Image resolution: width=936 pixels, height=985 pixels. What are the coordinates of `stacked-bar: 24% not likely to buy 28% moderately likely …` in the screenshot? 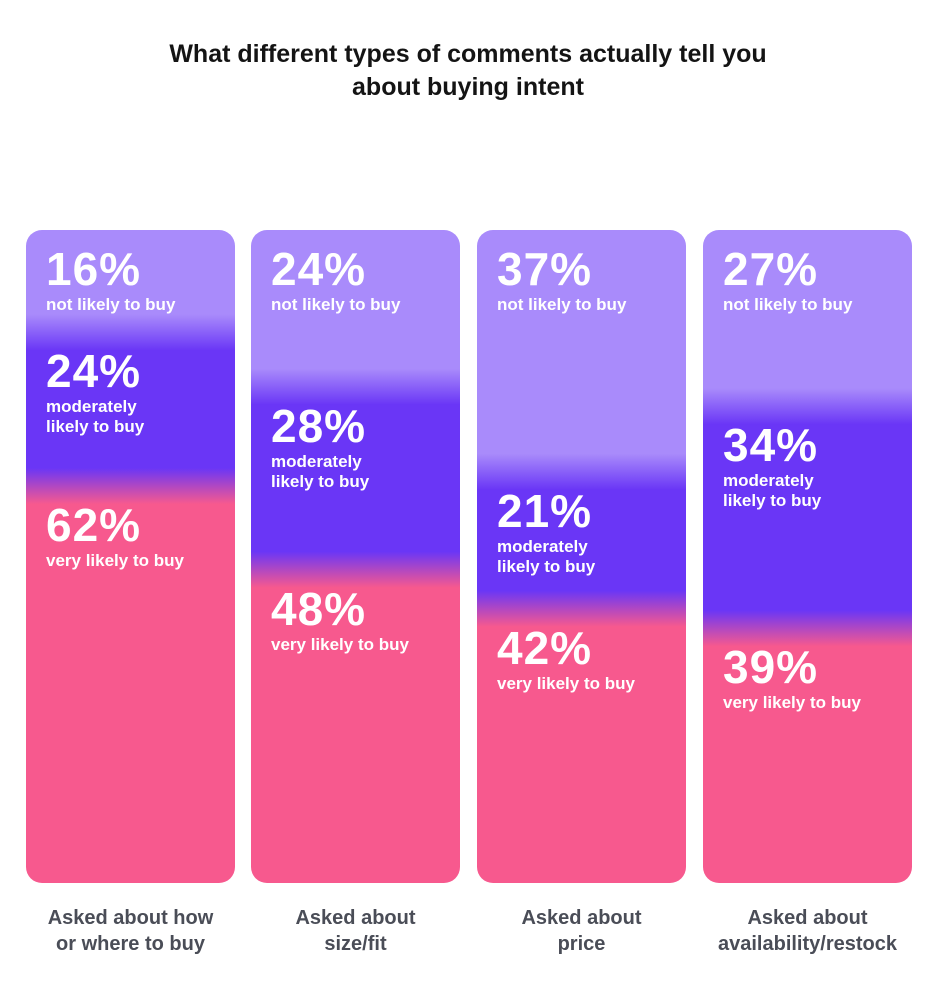 It's located at (355, 556).